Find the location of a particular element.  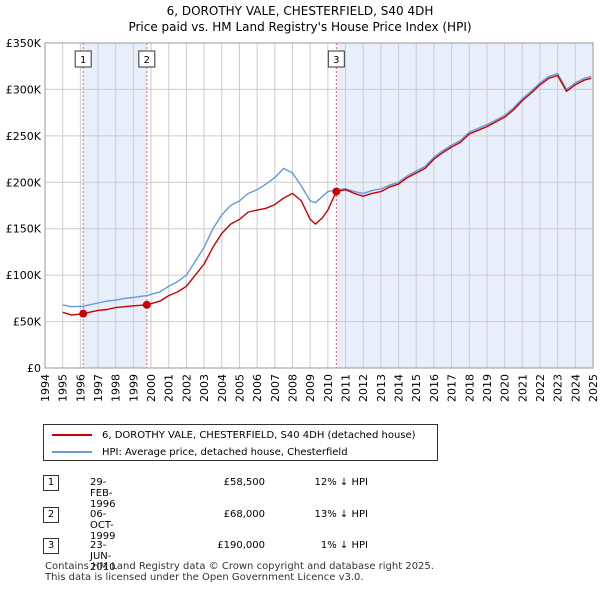

x-tick-label: 2014 is located at coordinates (399, 388).